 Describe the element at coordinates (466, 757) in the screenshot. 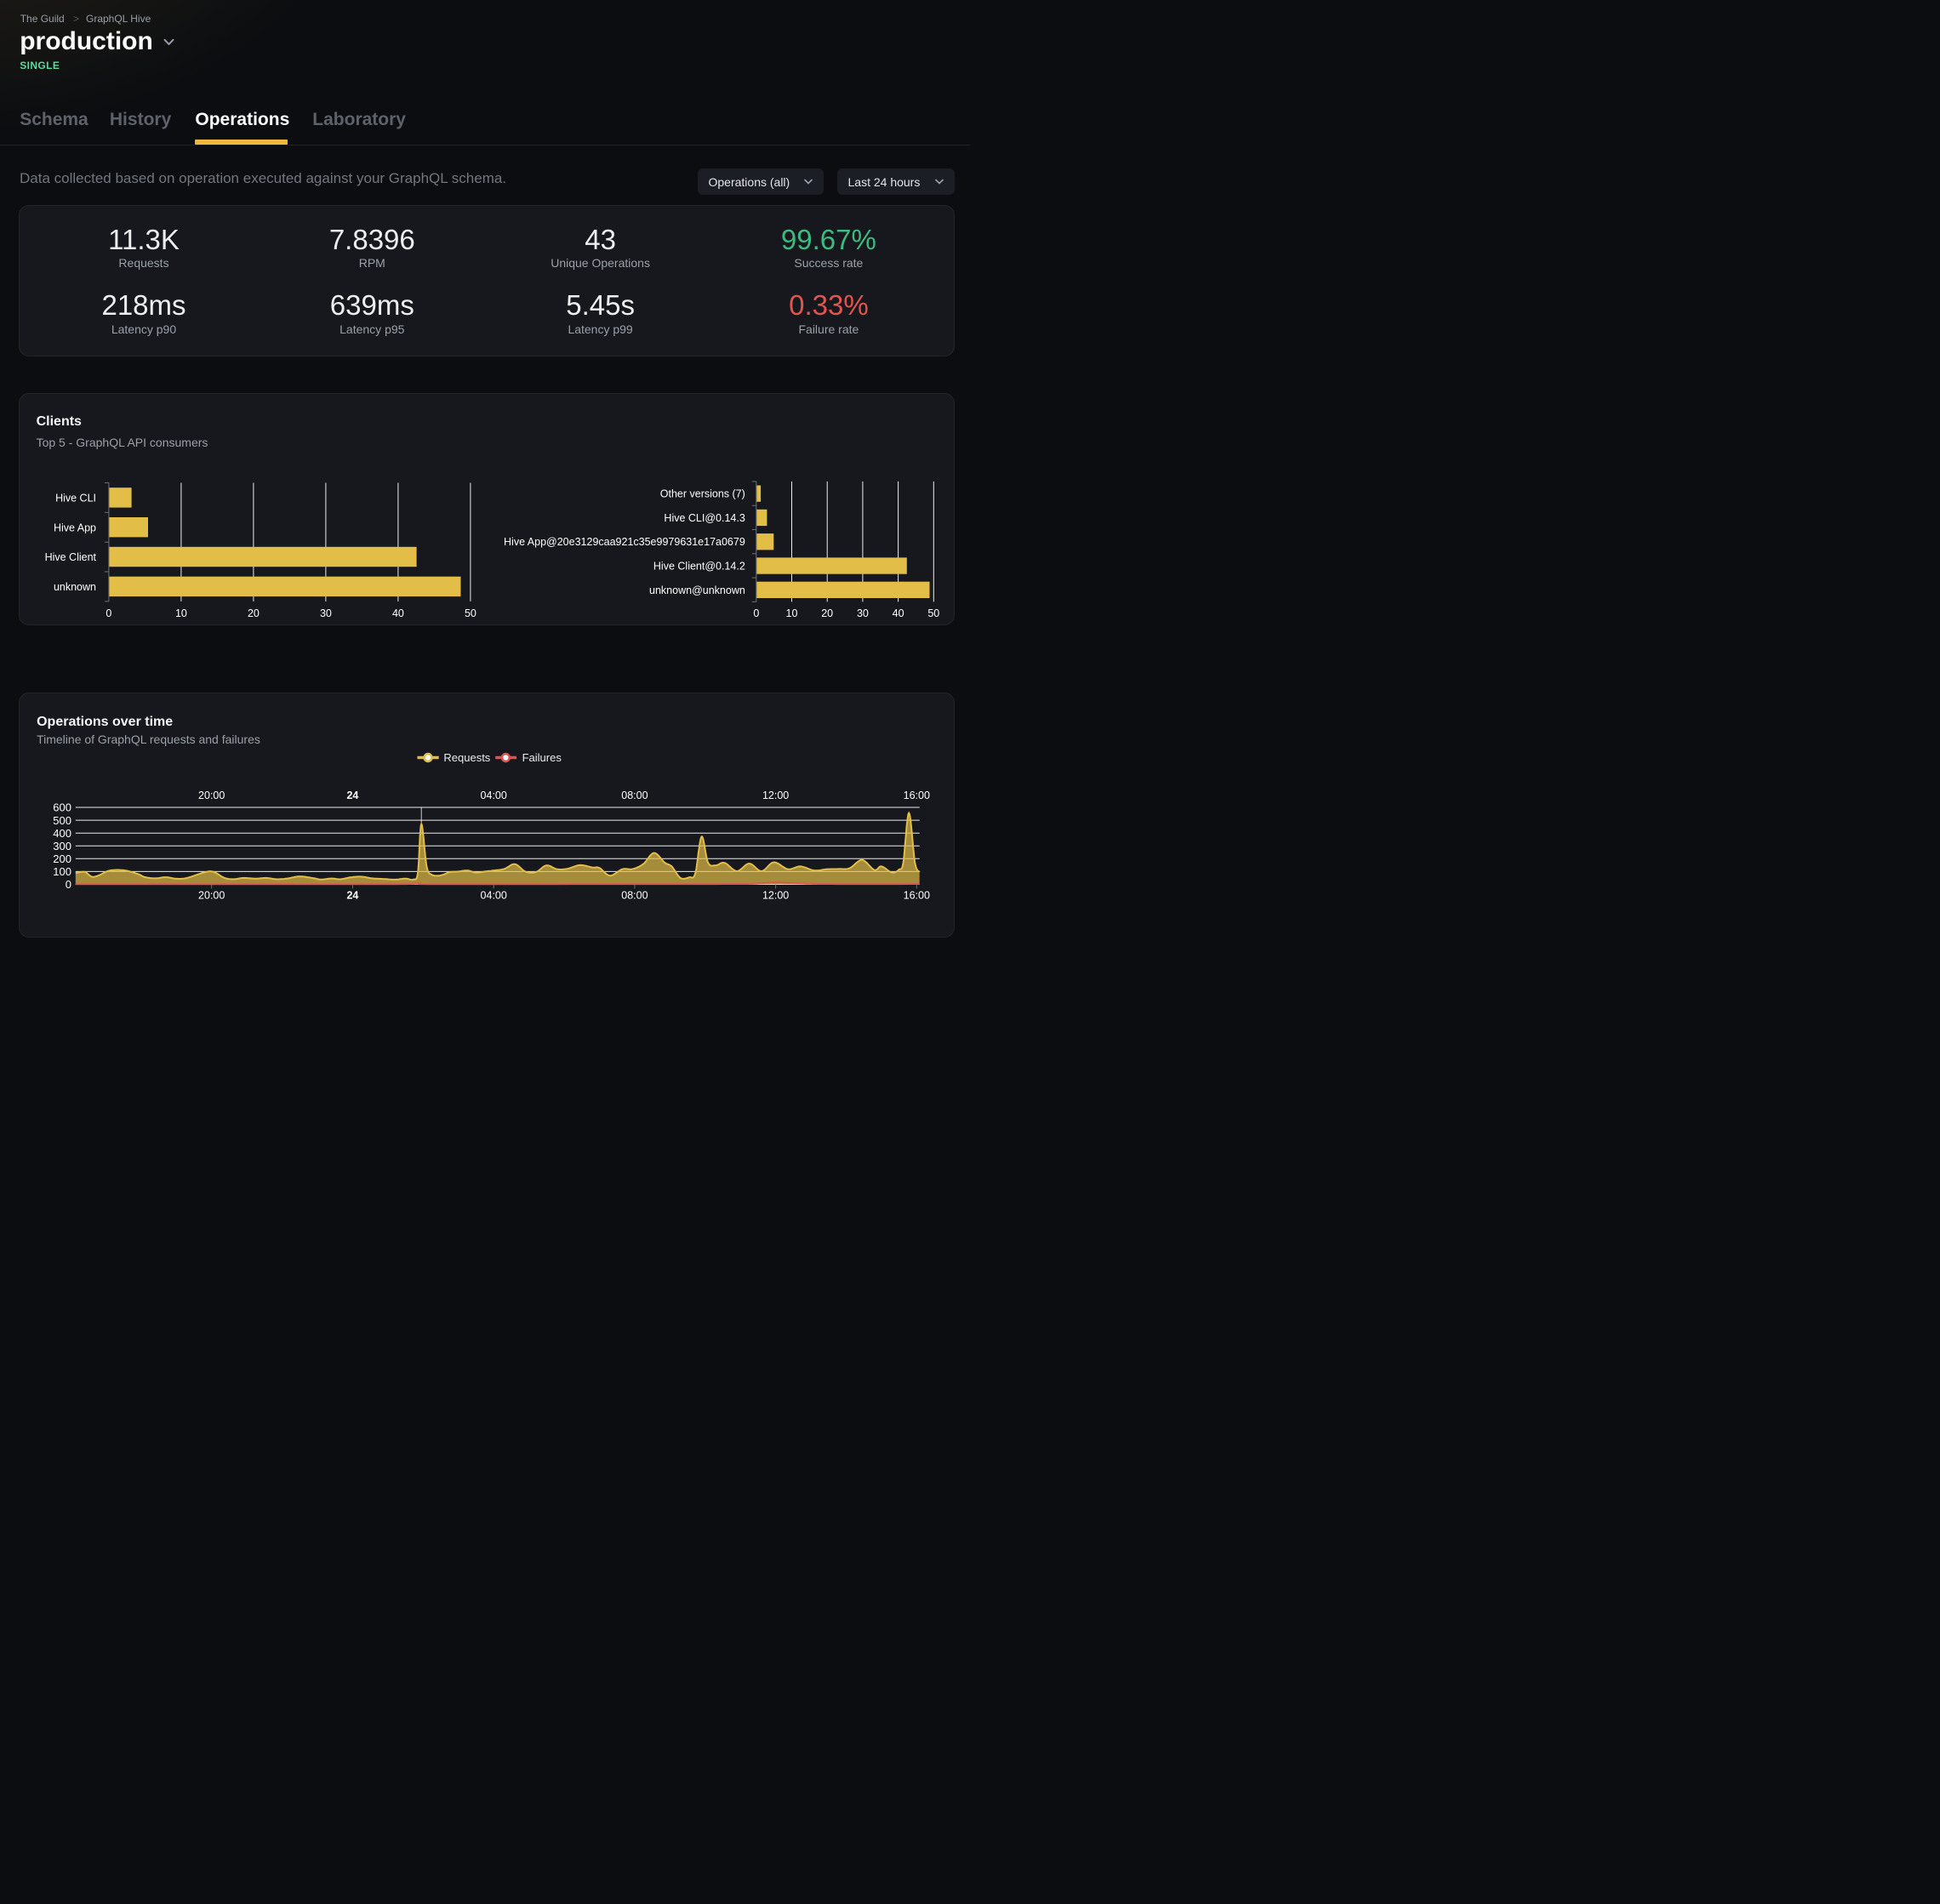

I see `svg-text: Requests` at that location.